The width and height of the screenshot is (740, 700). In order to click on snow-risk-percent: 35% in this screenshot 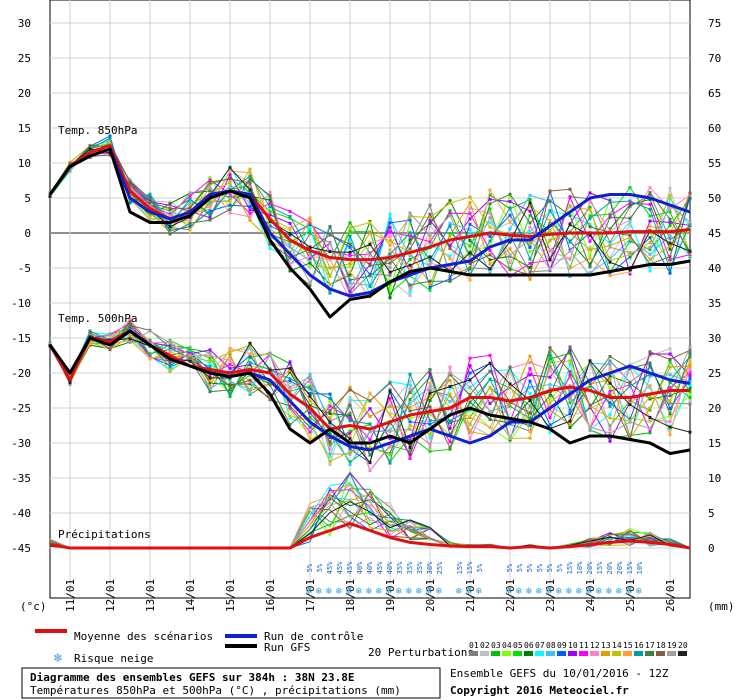, I will do `click(410, 567)`.